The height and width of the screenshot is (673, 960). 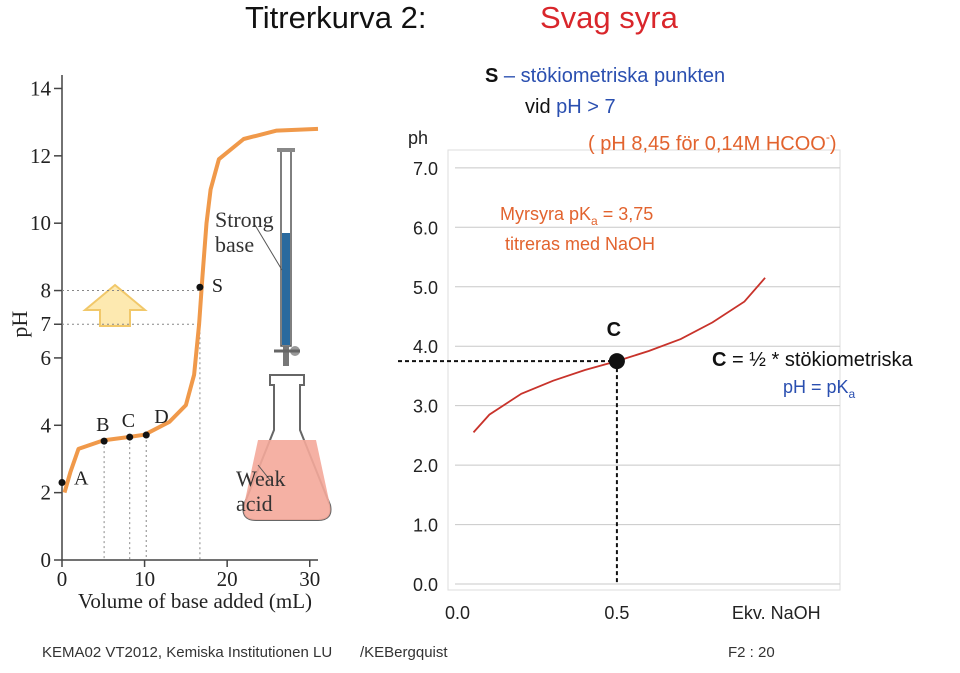 I want to click on y-tick-label: 0.0, so click(x=425, y=585).